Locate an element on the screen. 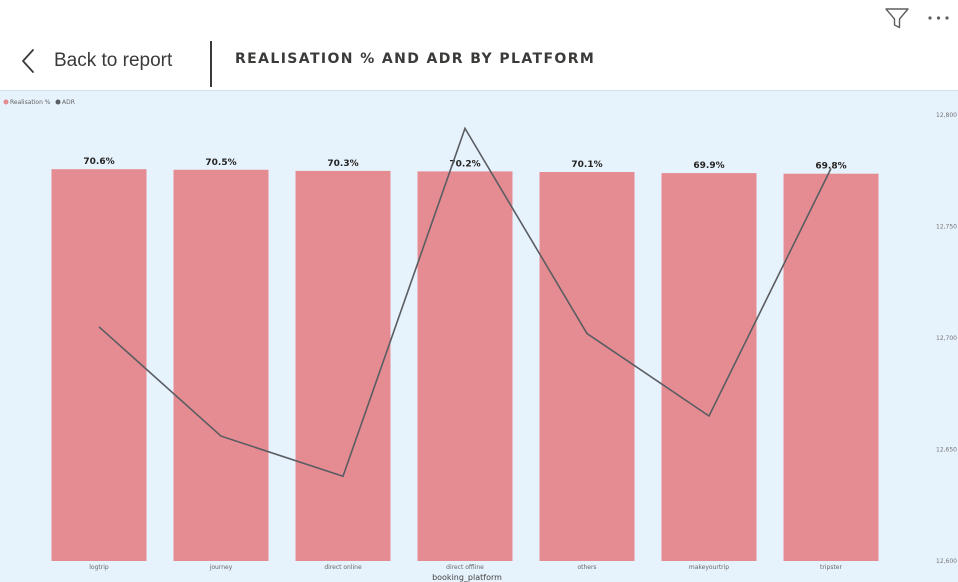  more-options-button is located at coordinates (939, 18).